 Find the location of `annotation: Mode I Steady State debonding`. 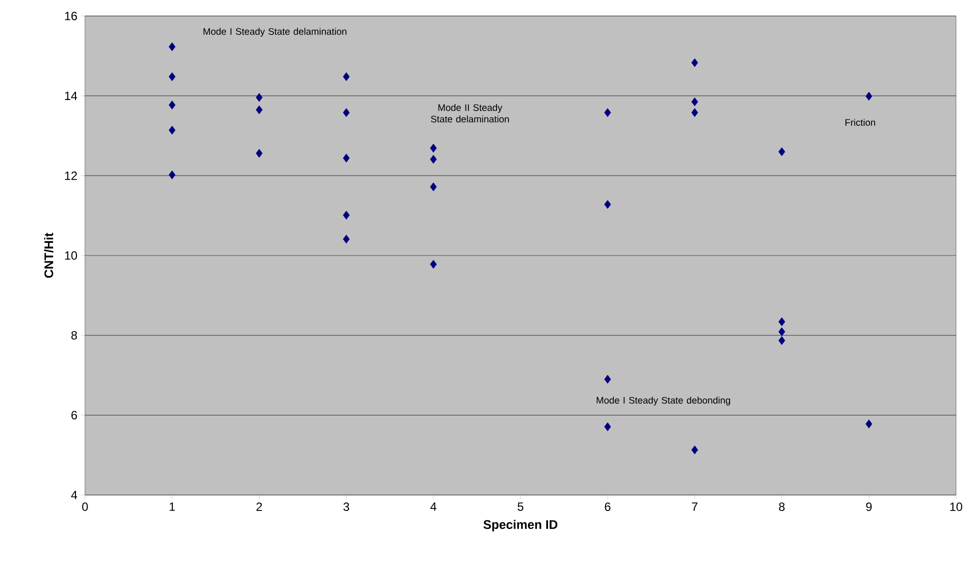

annotation: Mode I Steady State debonding is located at coordinates (663, 401).